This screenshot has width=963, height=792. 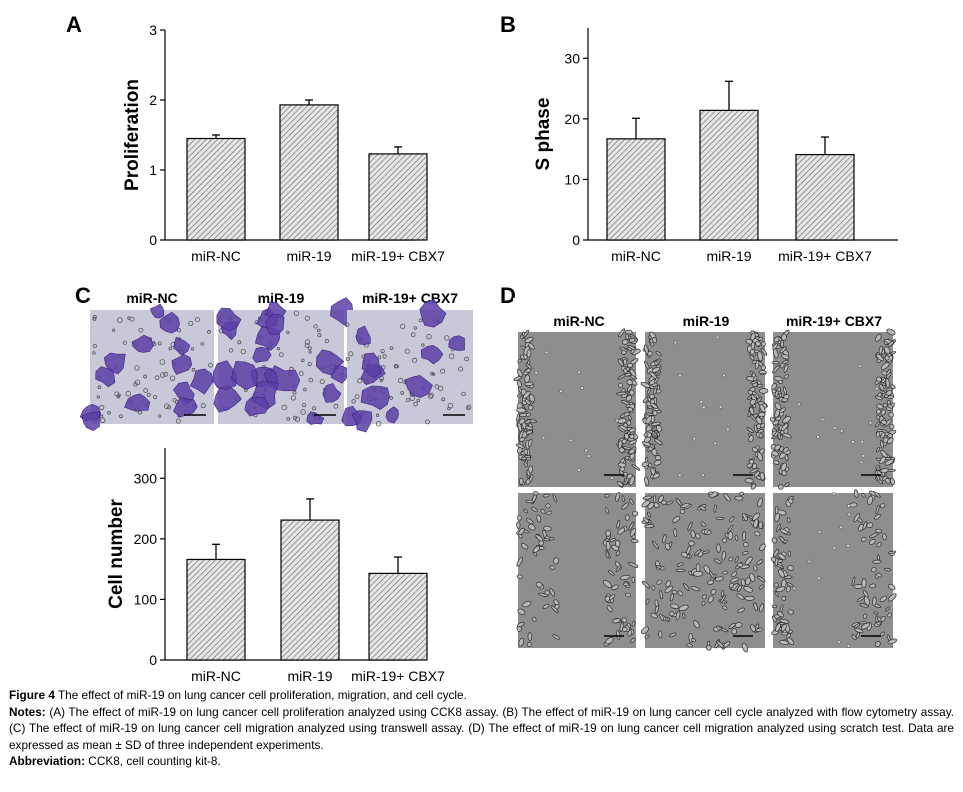 What do you see at coordinates (216, 676) in the screenshot?
I see `chart-c-xtick-label: miR-NC` at bounding box center [216, 676].